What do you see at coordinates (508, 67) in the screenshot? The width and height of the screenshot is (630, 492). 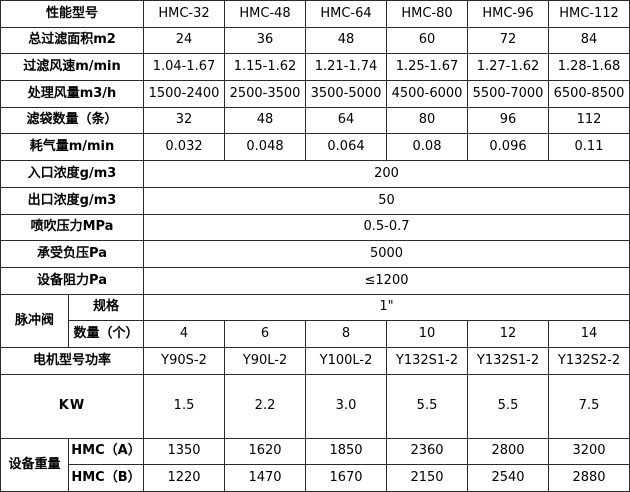 I see `row-value: 1.27-1.62` at bounding box center [508, 67].